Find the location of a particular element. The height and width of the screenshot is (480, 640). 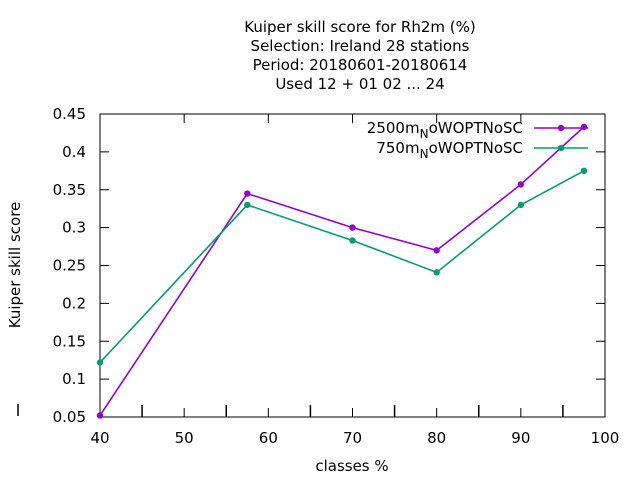

y-tick-label: 0.45 is located at coordinates (69, 114).